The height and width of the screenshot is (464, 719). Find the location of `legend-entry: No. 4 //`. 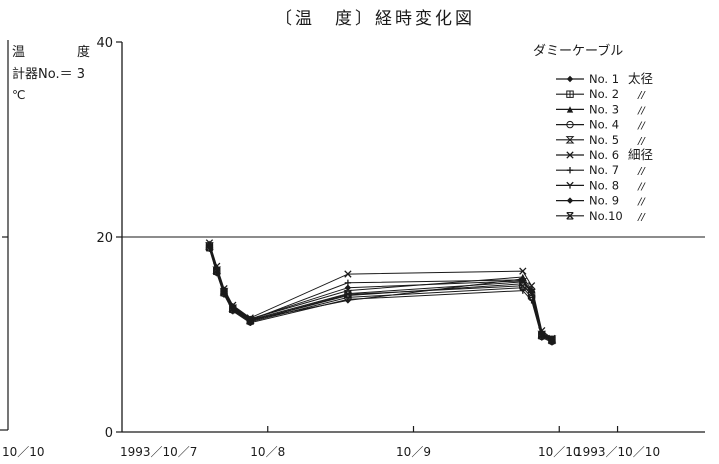

legend-entry: No. 4 // is located at coordinates (601, 125).